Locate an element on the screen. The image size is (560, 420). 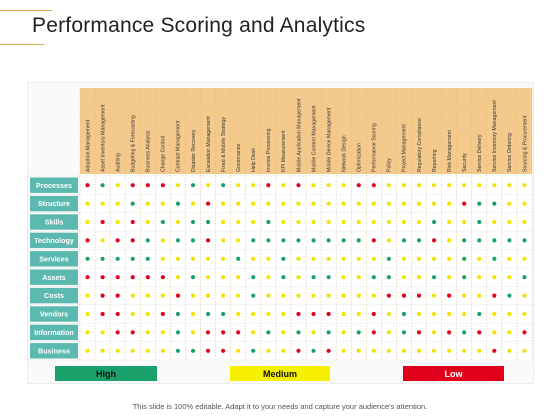
column-header-label: Business Analysis is located at coordinates (149, 151).